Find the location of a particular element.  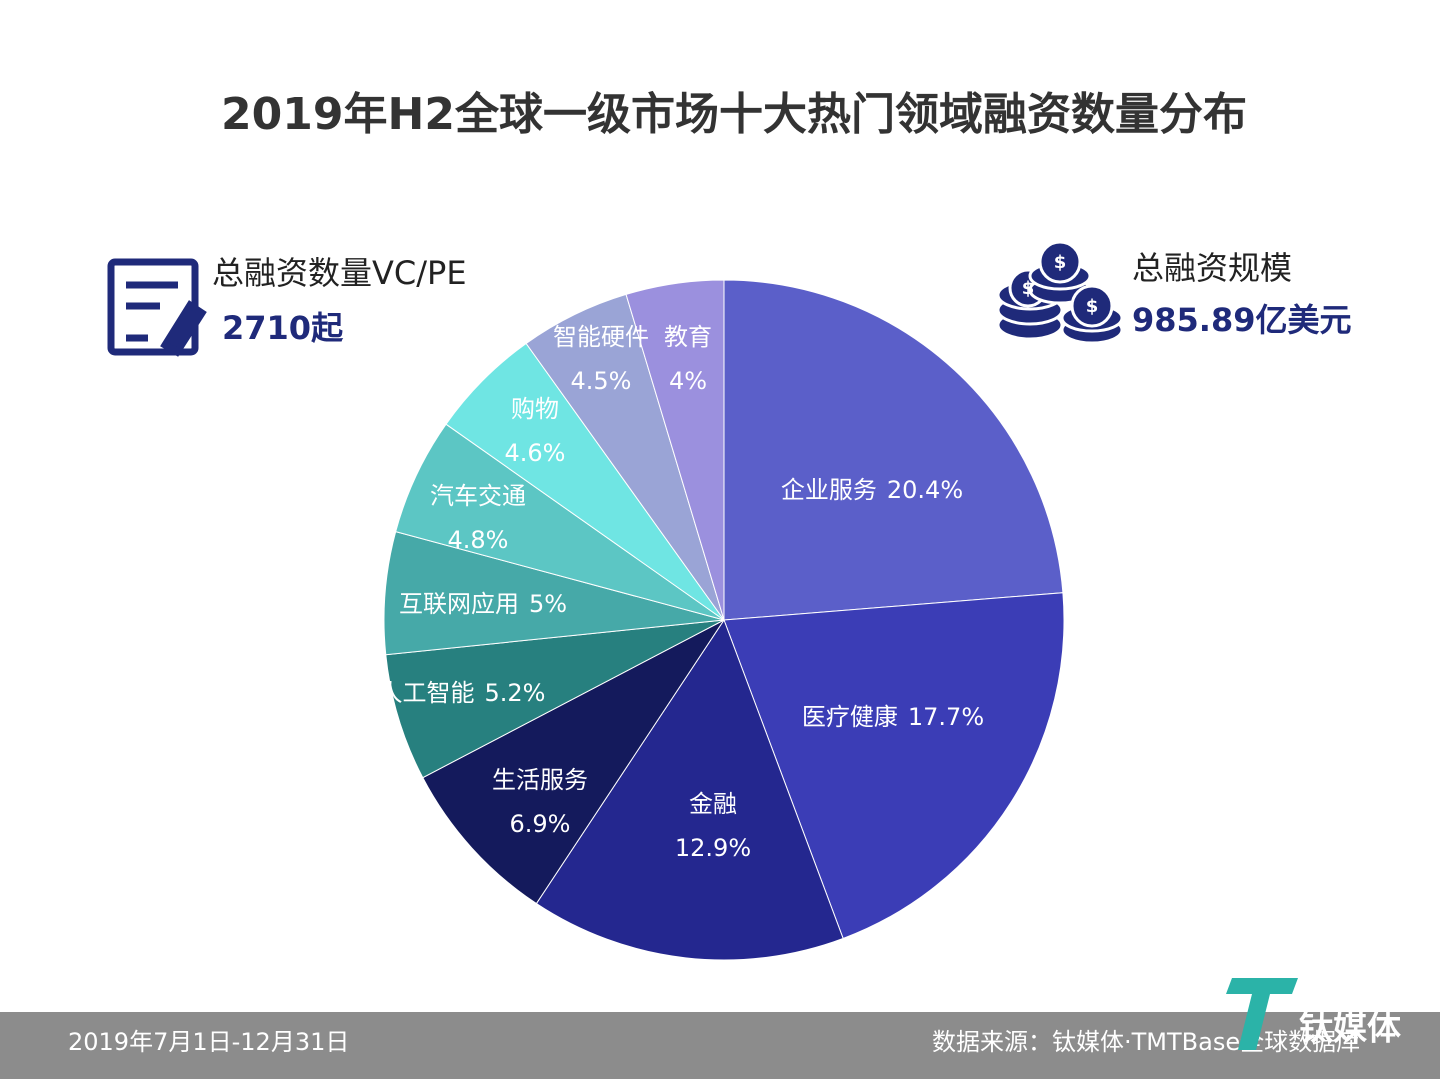

slice-label: 教育 4% is located at coordinates (688, 359).